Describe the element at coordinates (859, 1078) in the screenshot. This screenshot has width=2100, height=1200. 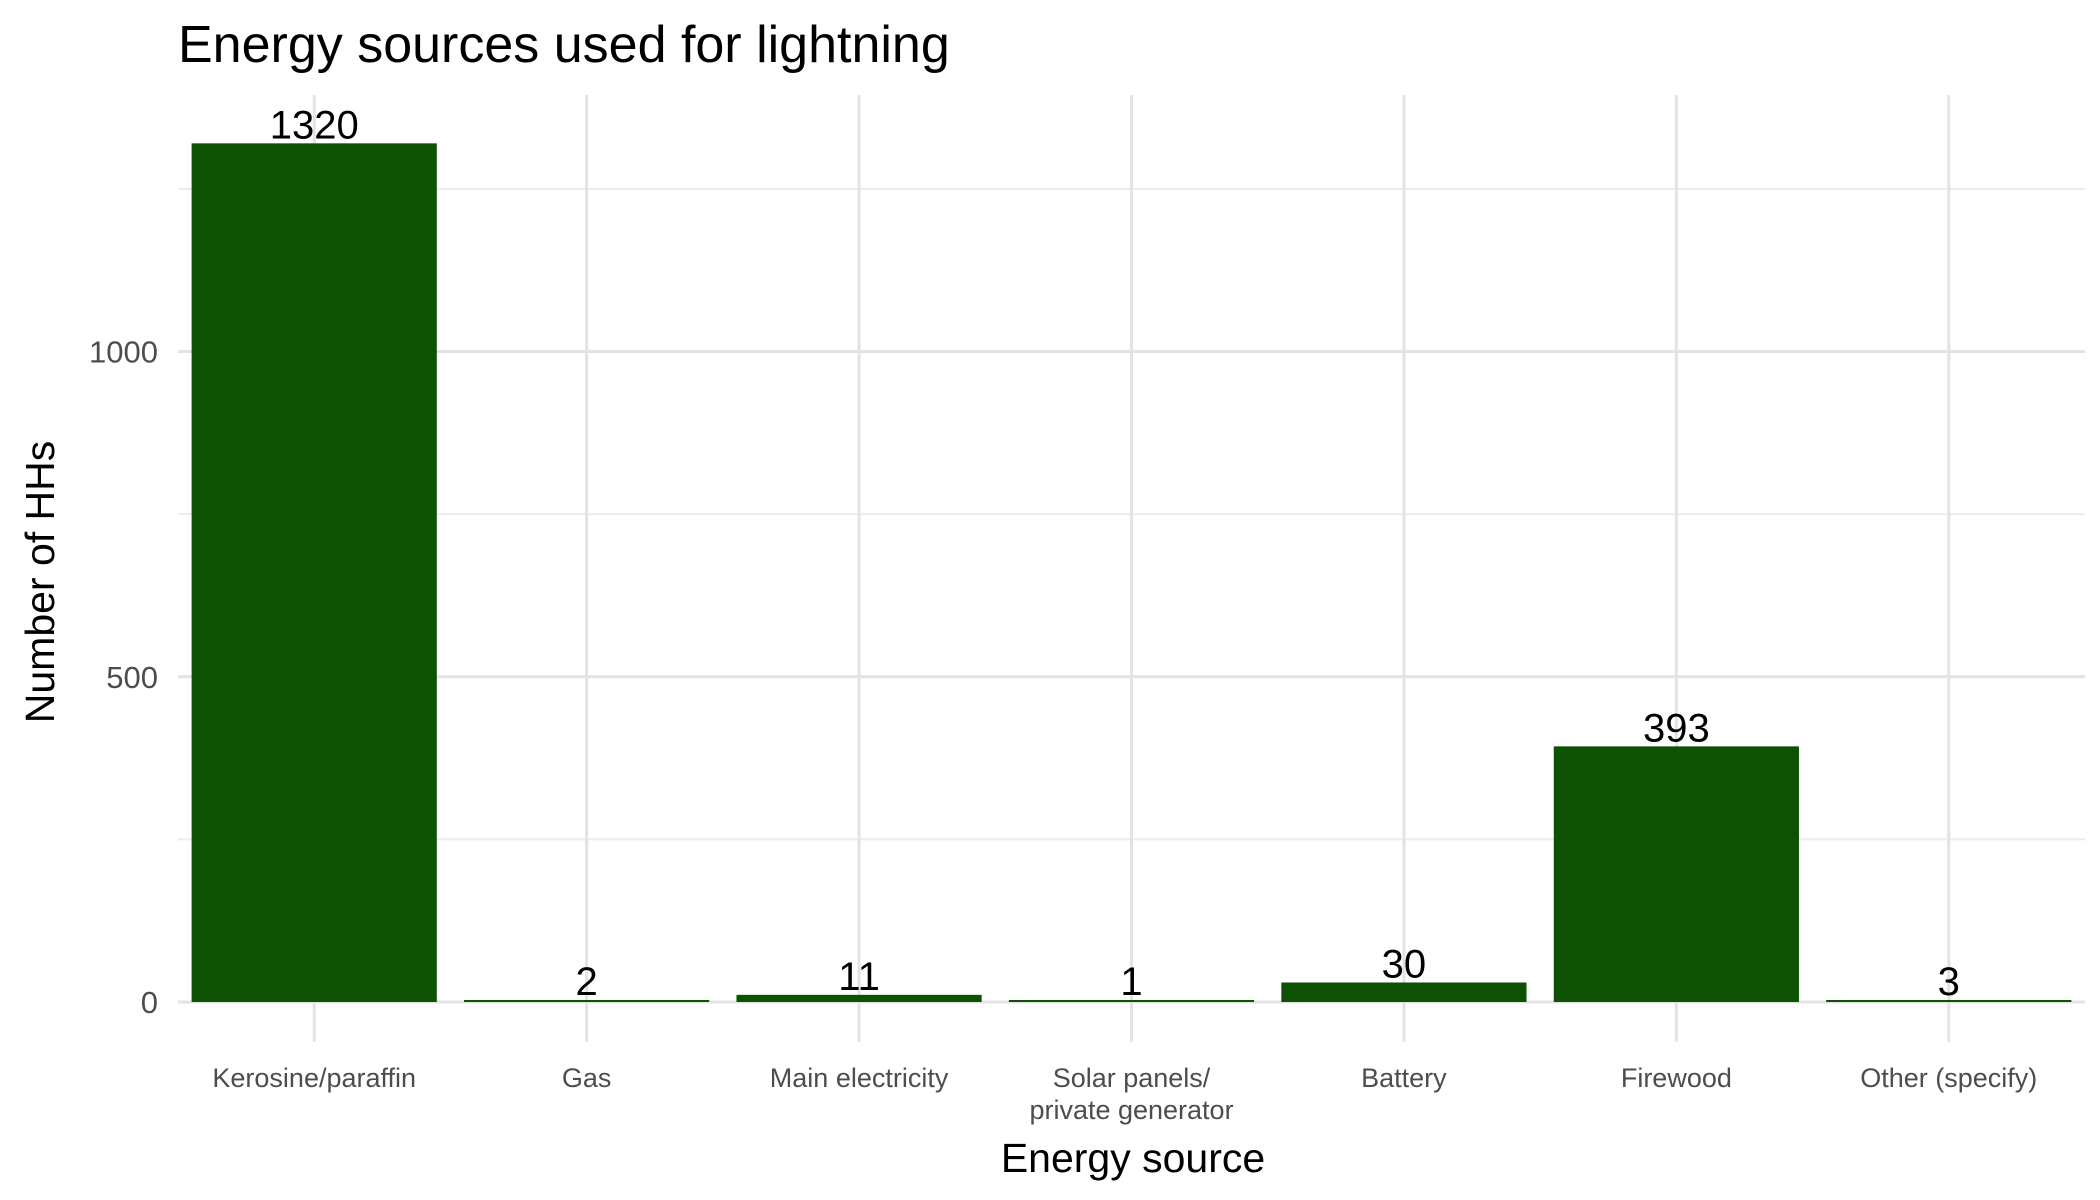
I see `x-tick-label: Main electricity` at that location.